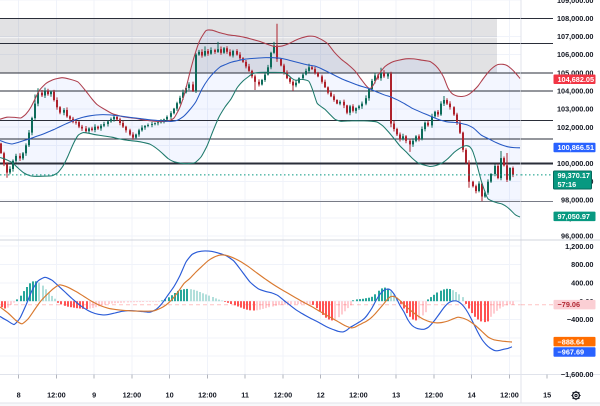 Image resolution: width=600 pixels, height=406 pixels. I want to click on svg-text: 97,050.97, so click(574, 216).